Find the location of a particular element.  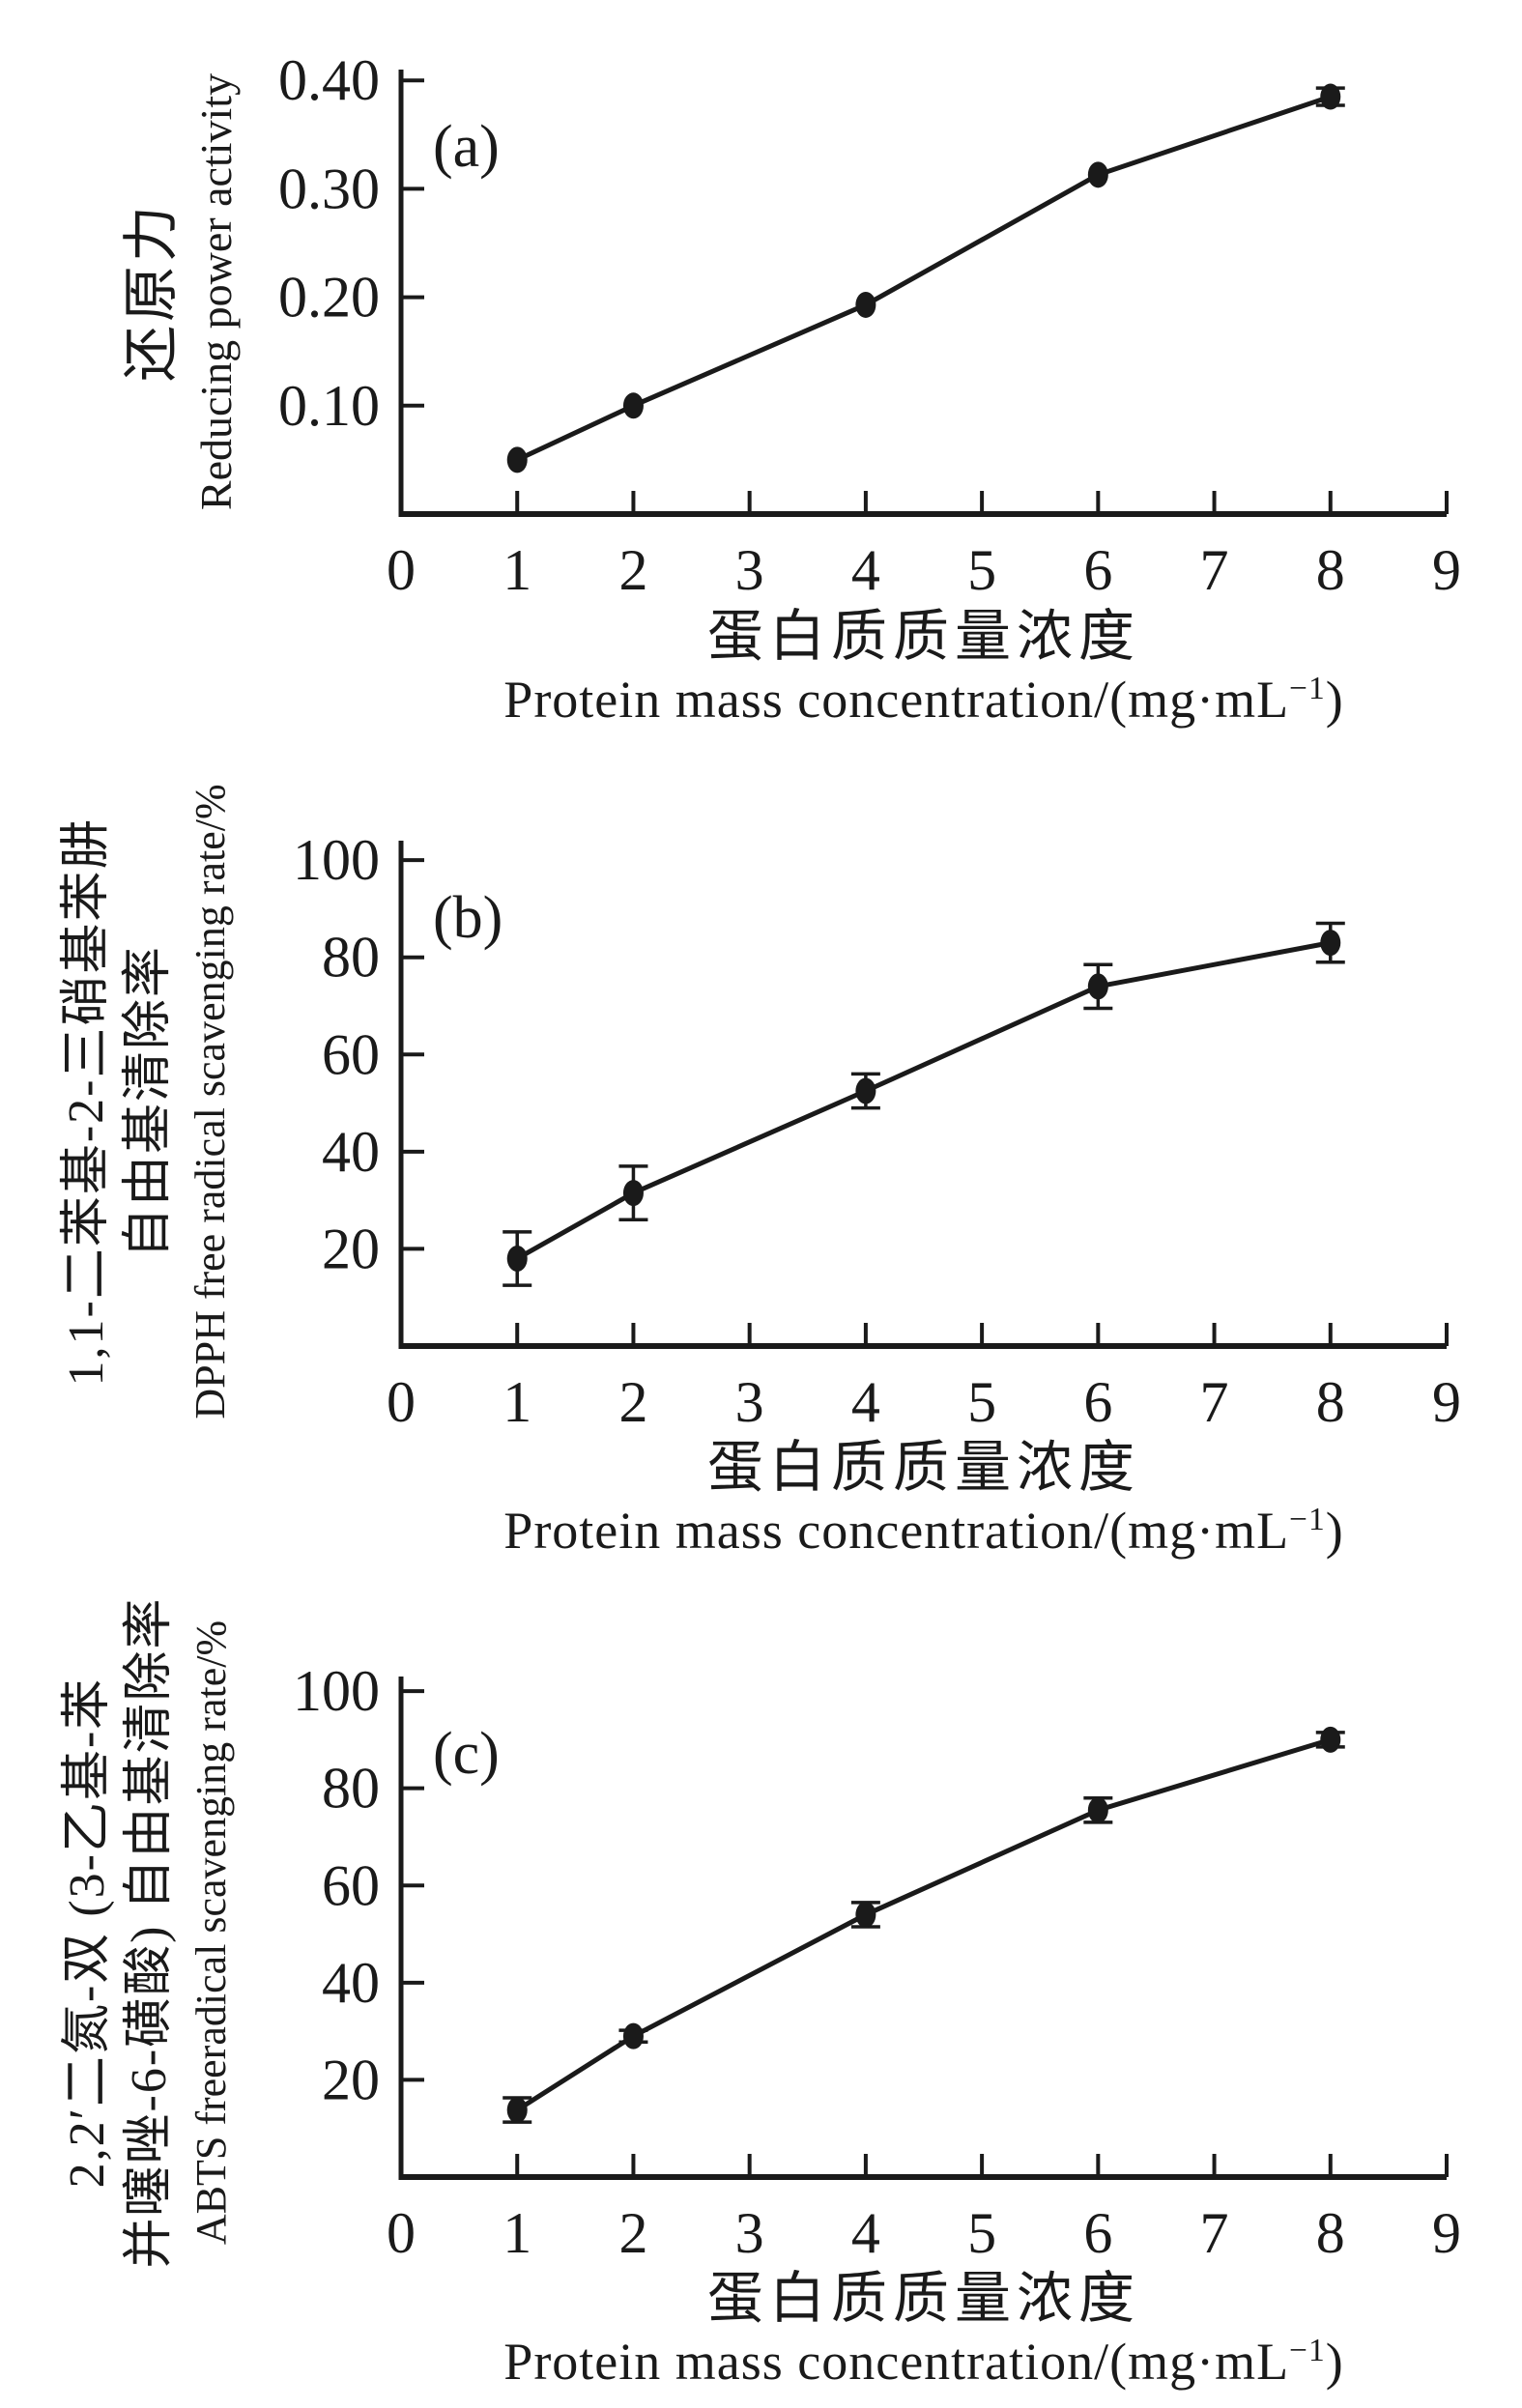

y-tick-label: 0.30 is located at coordinates (329, 189).